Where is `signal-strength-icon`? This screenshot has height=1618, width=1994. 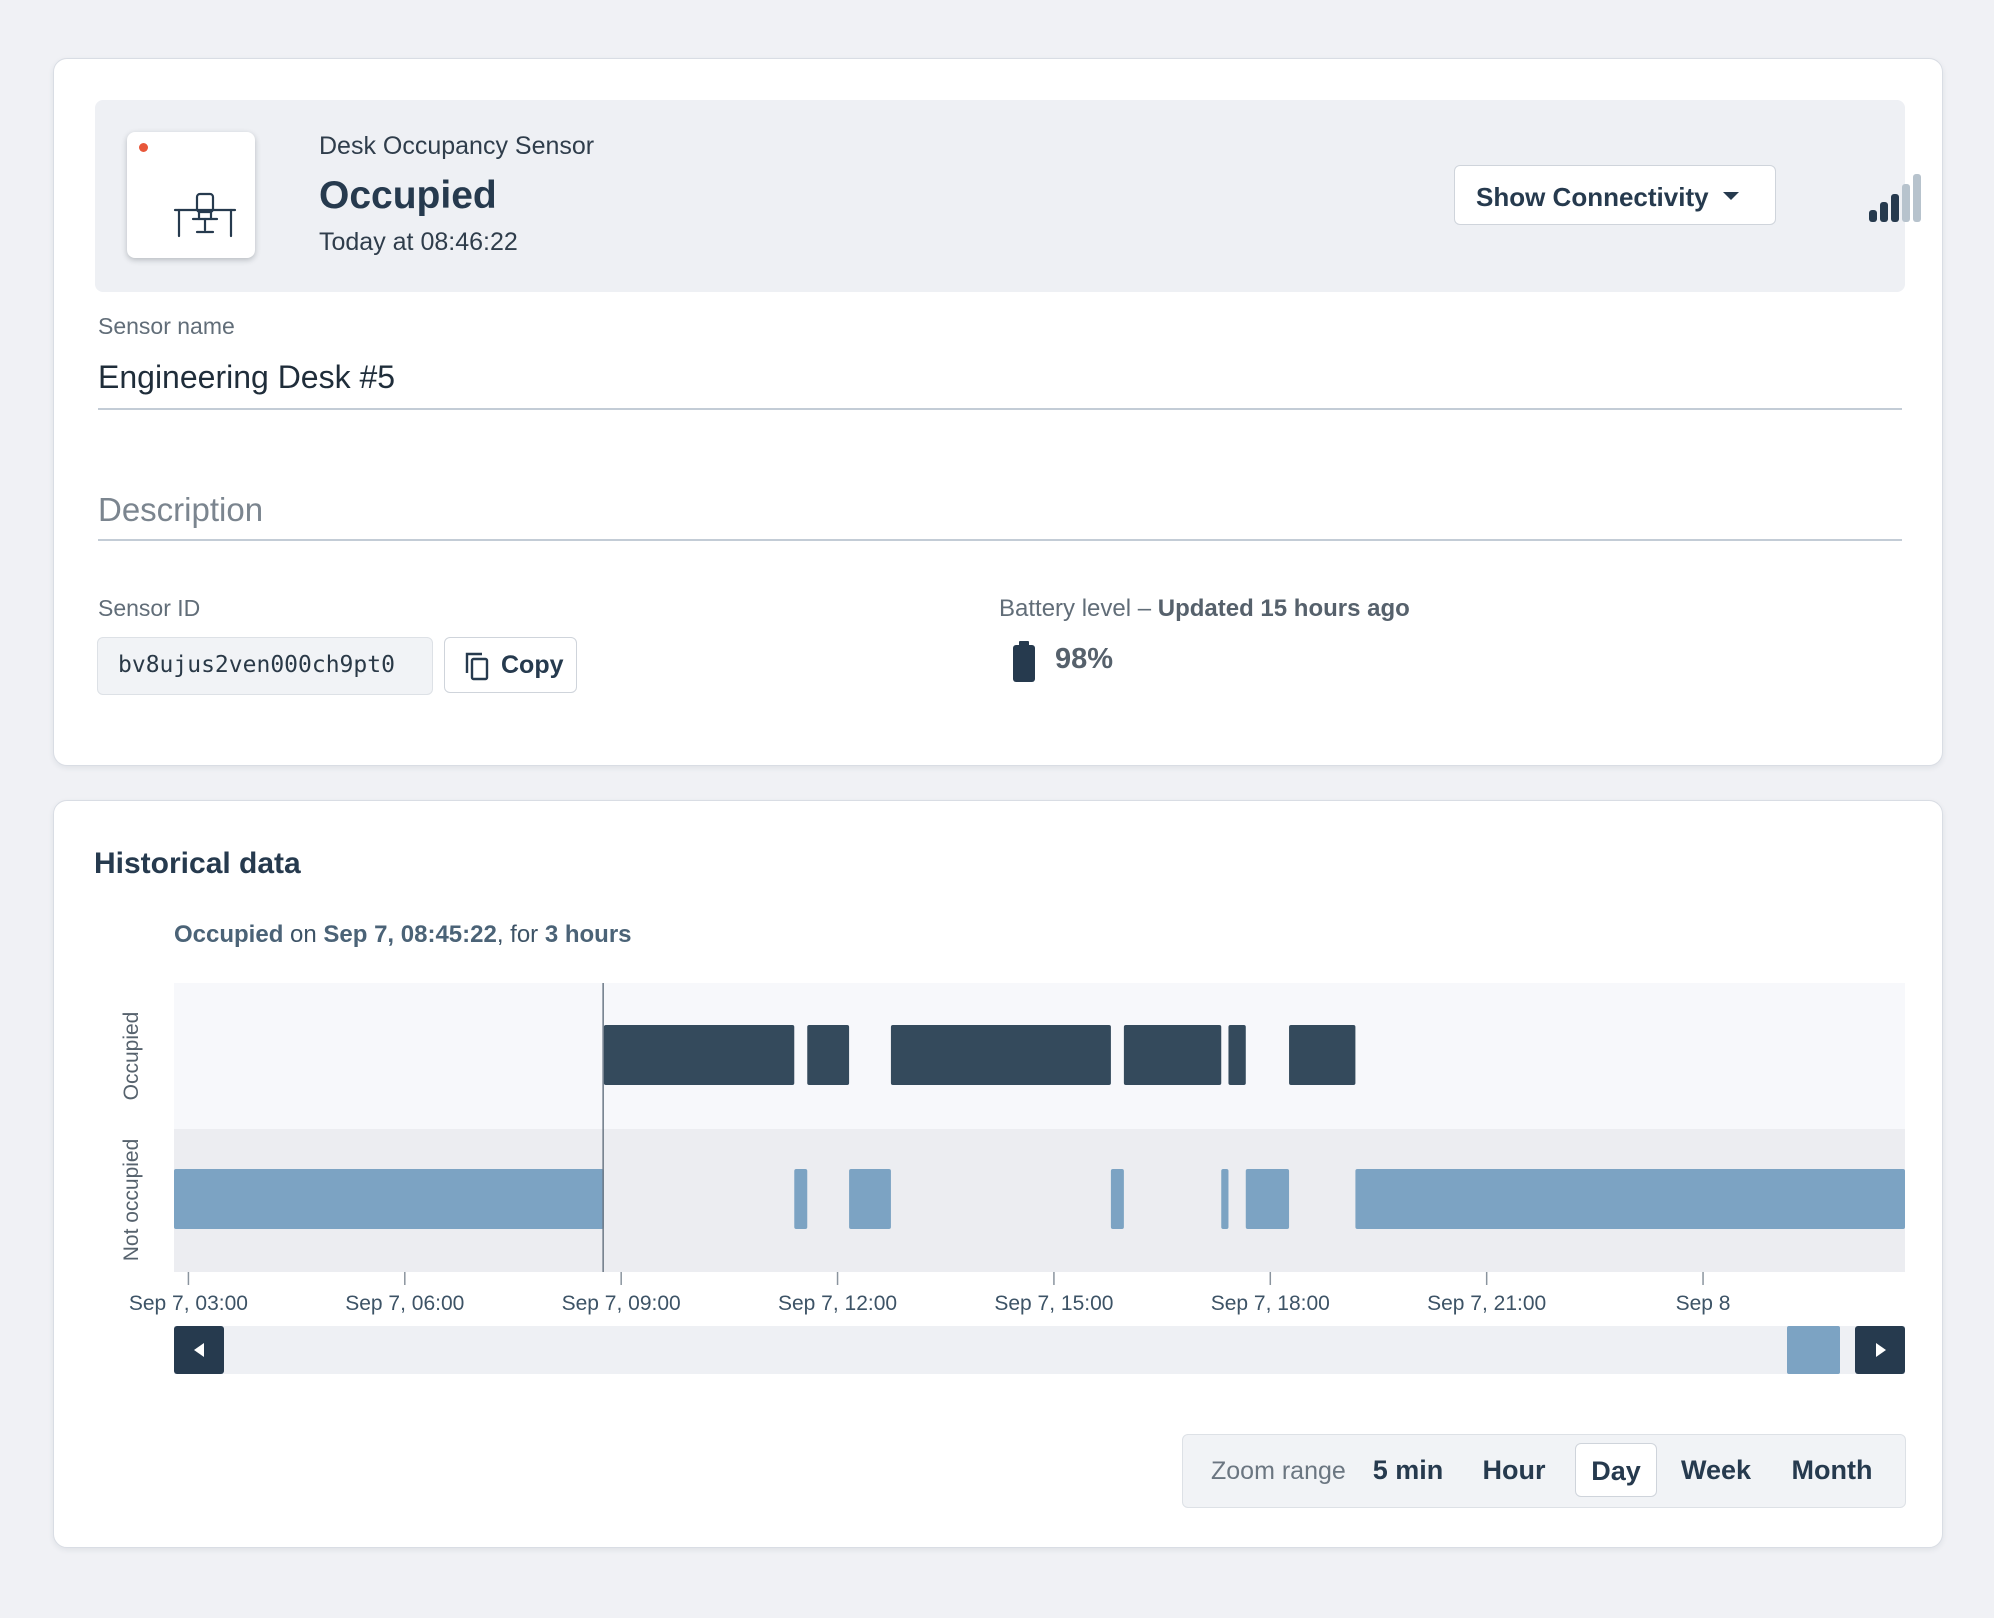 signal-strength-icon is located at coordinates (1895, 198).